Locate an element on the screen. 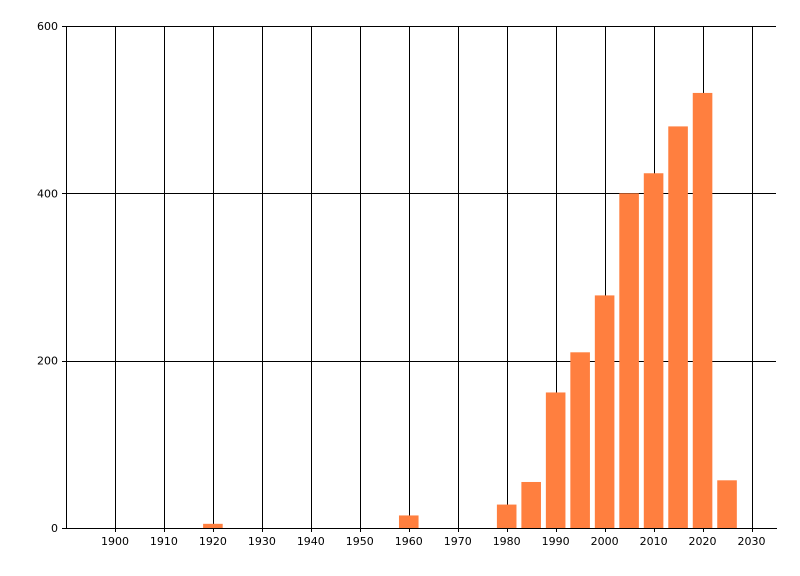 The image size is (800, 576). x-tick-label: 1990 is located at coordinates (556, 541).